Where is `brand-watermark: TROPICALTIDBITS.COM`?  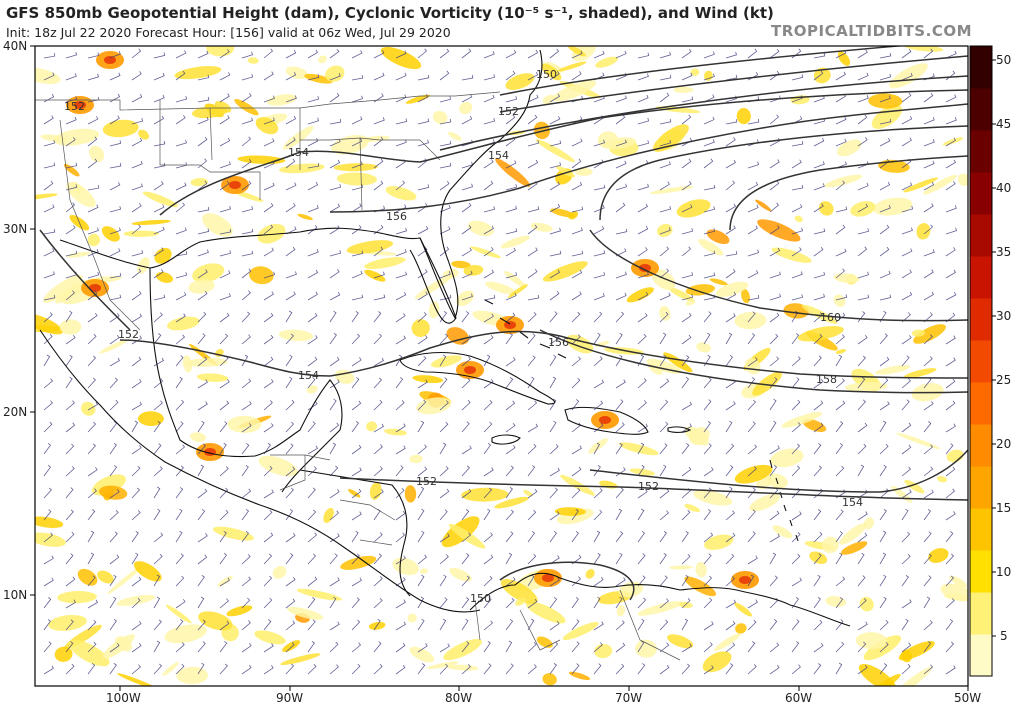
brand-watermark: TROPICALTIDBITS.COM is located at coordinates (871, 31).